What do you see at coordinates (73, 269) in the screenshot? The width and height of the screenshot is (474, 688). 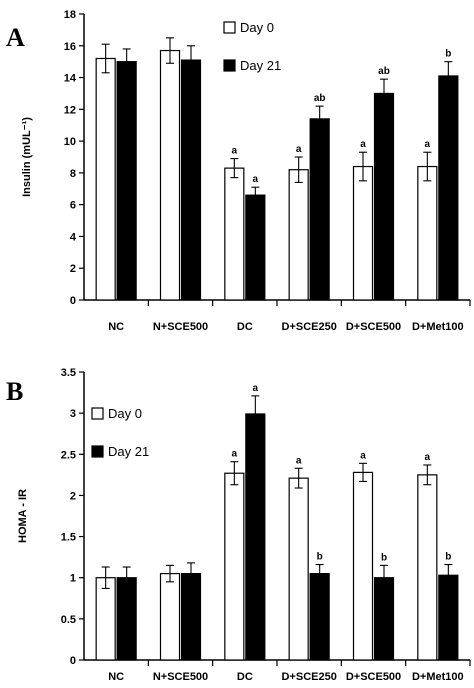 I see `chart-a-y-tick-label: 2` at bounding box center [73, 269].